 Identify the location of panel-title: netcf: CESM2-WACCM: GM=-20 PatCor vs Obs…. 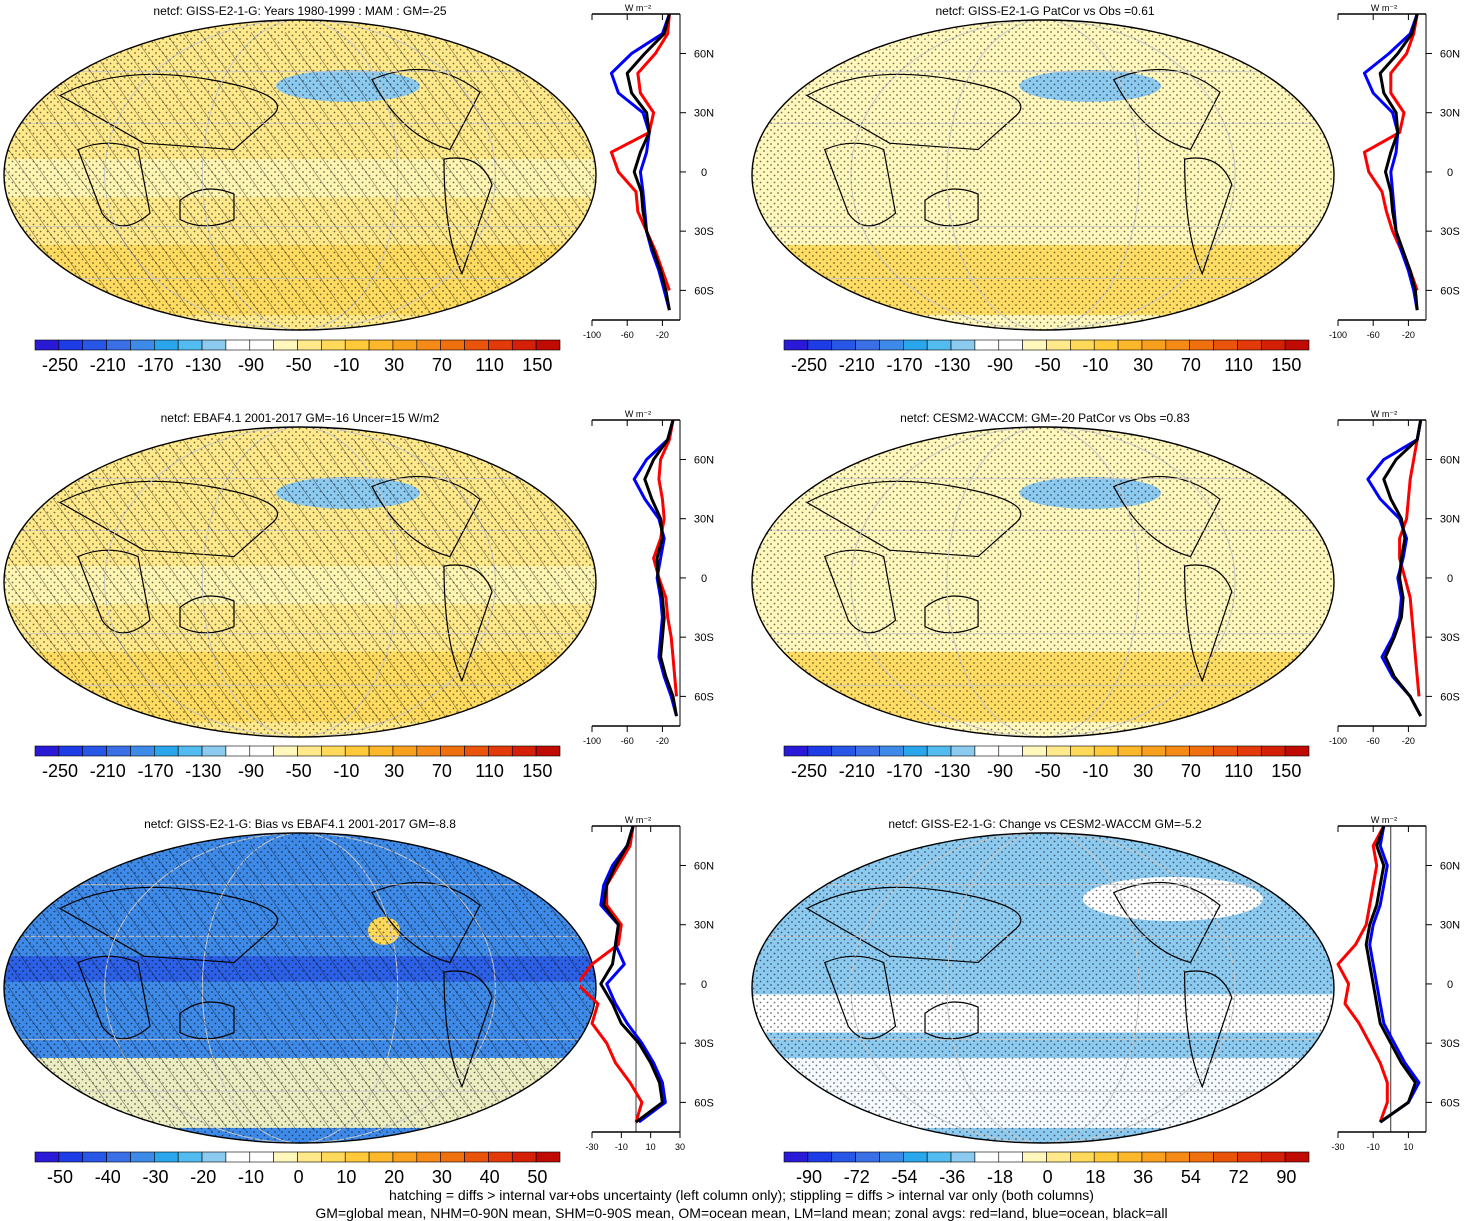
(1045, 418).